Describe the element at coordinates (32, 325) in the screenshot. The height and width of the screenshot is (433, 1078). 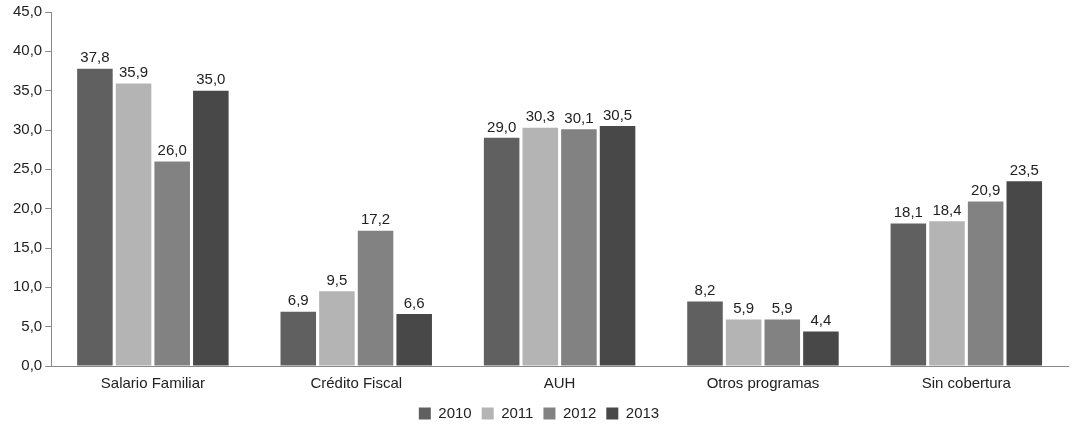
I see `y-tick-label: 5,0` at that location.